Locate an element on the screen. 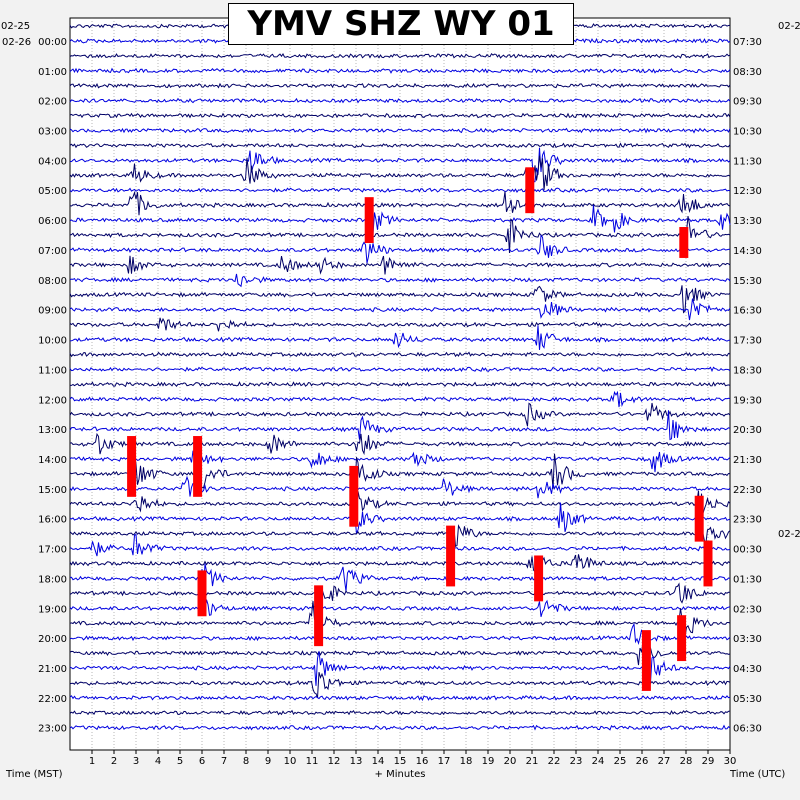 The image size is (800, 800). right-time-label-7: 14:30 is located at coordinates (747, 251).